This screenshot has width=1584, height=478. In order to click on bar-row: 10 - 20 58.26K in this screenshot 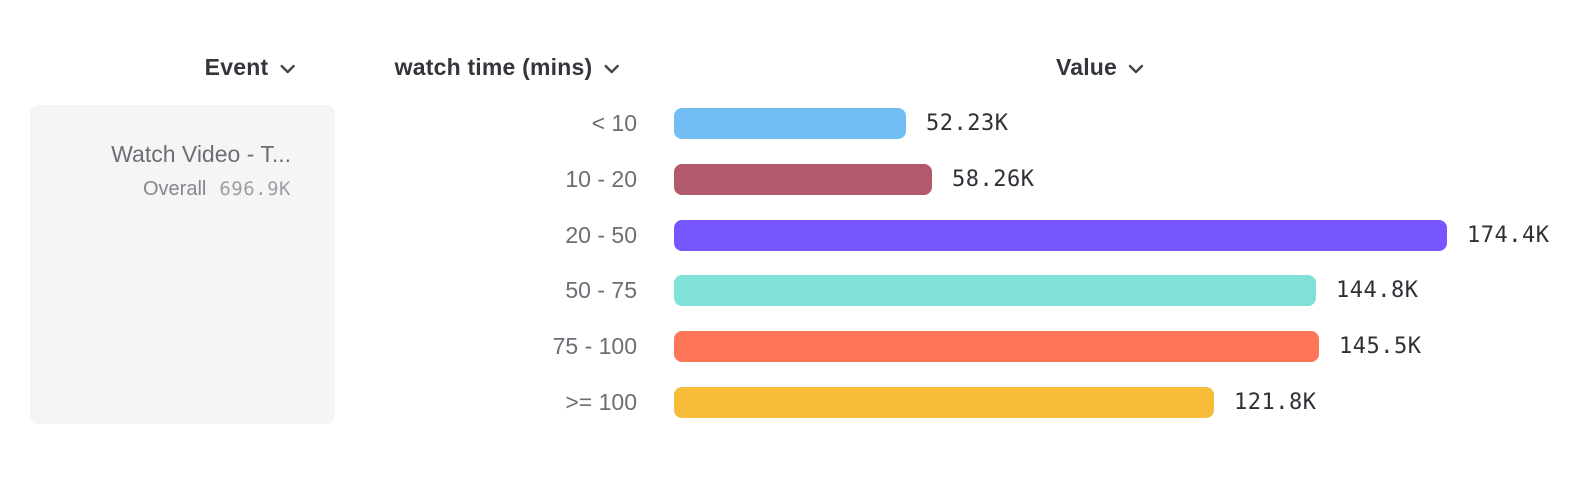, I will do `click(792, 179)`.